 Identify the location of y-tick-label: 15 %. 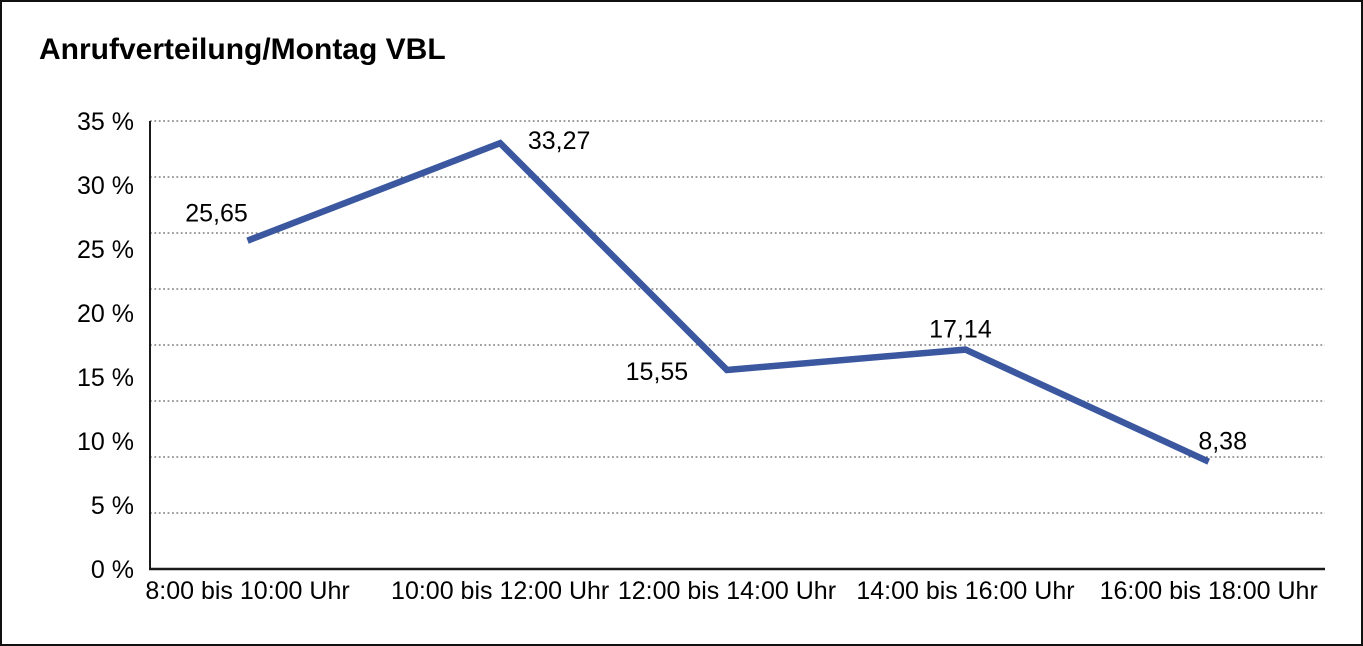
(105, 378).